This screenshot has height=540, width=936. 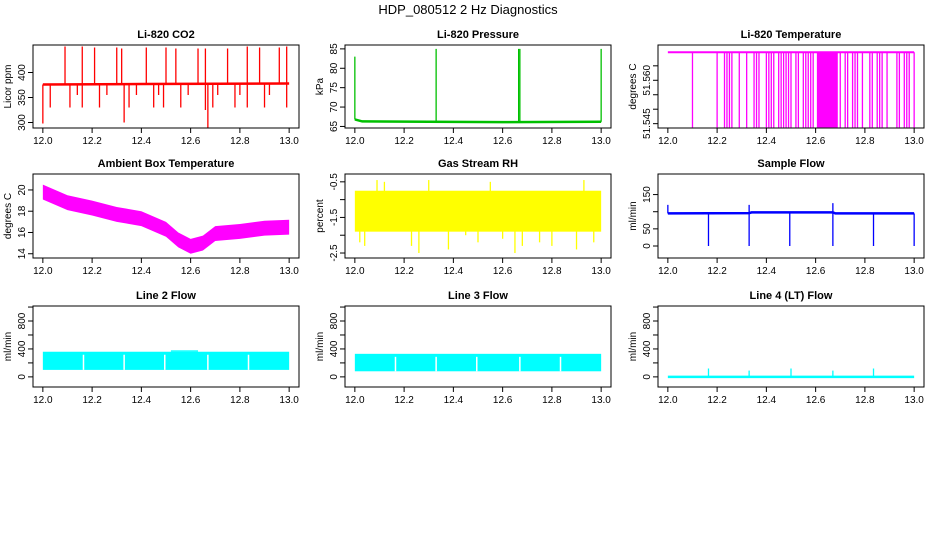 What do you see at coordinates (334, 88) in the screenshot?
I see `y-tick-label: 75` at bounding box center [334, 88].